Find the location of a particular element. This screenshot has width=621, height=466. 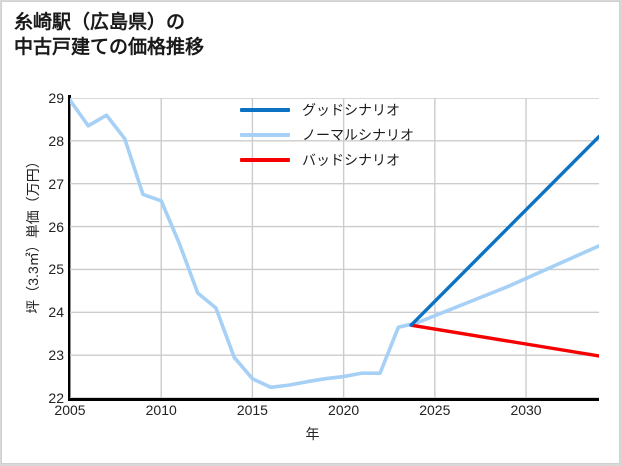

legend-label: グッドシナリオ is located at coordinates (351, 109).